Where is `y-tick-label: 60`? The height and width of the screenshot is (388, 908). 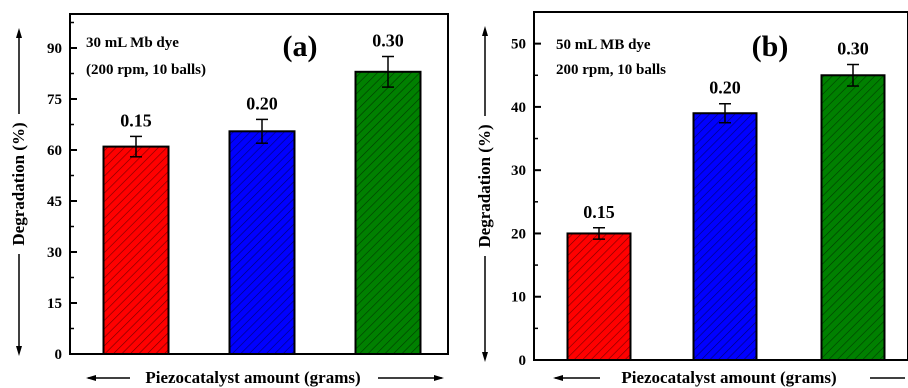
y-tick-label: 60 is located at coordinates (54, 151).